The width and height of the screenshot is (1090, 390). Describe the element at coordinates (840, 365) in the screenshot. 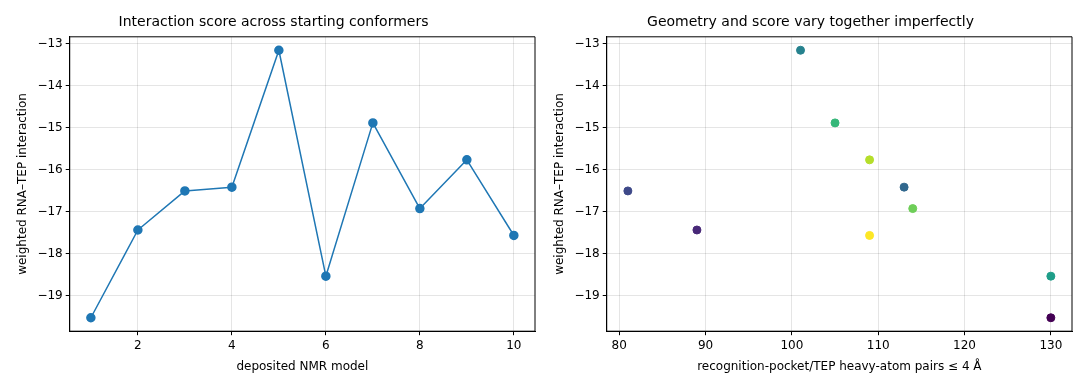

I see `x-axis-title: recognition-pocket/TEP heavy-atom pairs ≤ 4 Å` at that location.